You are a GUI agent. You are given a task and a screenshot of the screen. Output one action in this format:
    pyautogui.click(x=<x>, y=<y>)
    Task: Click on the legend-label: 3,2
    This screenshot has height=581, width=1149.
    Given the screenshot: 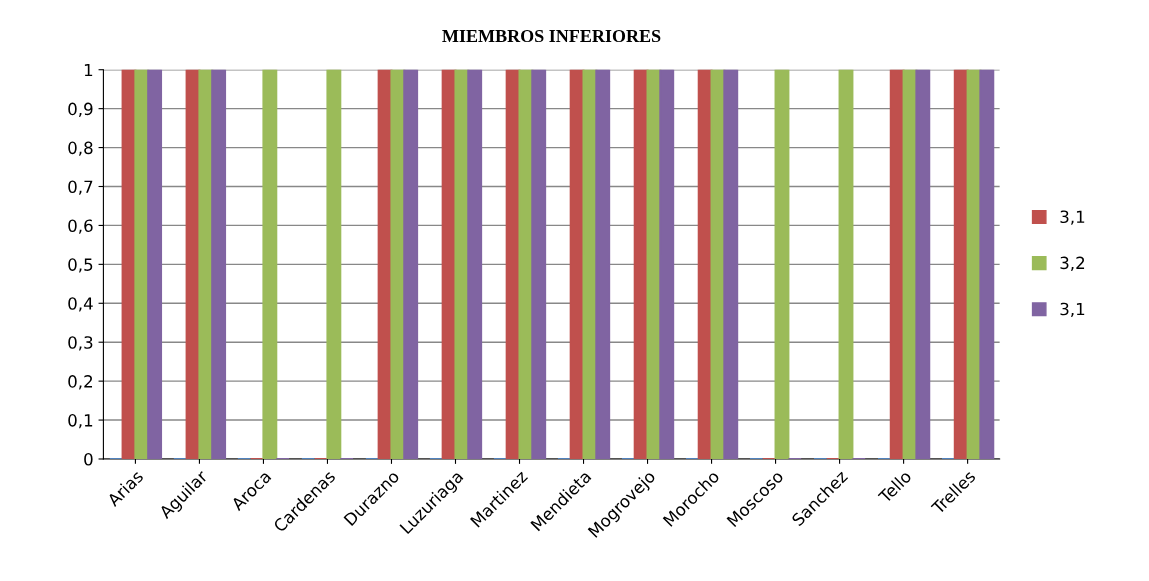 What is the action you would take?
    pyautogui.click(x=1072, y=263)
    